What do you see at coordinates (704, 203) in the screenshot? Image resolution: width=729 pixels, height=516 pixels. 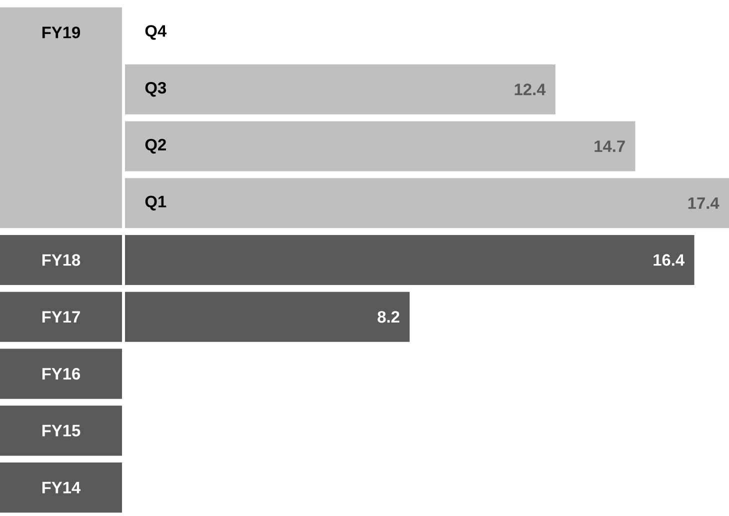 I see `data-label: 17.4` at bounding box center [704, 203].